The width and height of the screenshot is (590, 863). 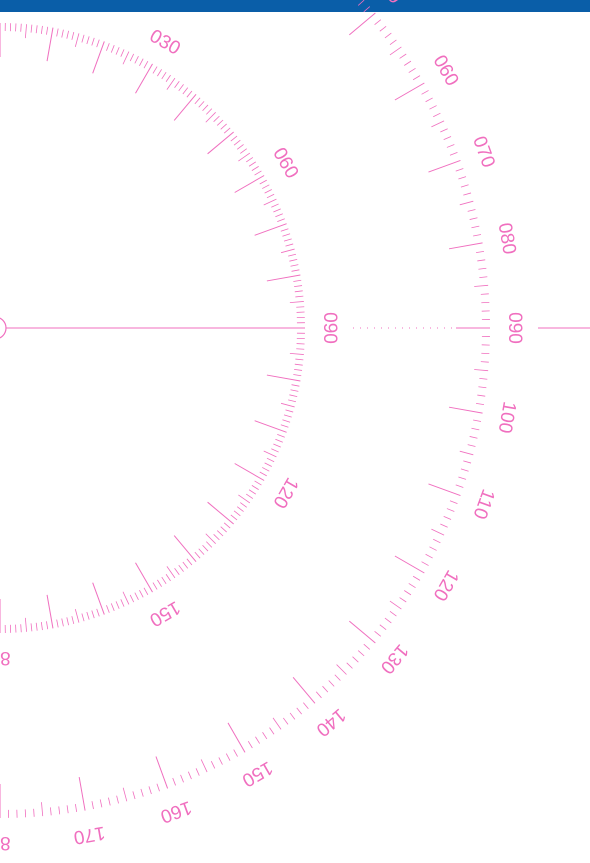 What do you see at coordinates (507, 417) in the screenshot?
I see `outer-ring-label-5: 100` at bounding box center [507, 417].